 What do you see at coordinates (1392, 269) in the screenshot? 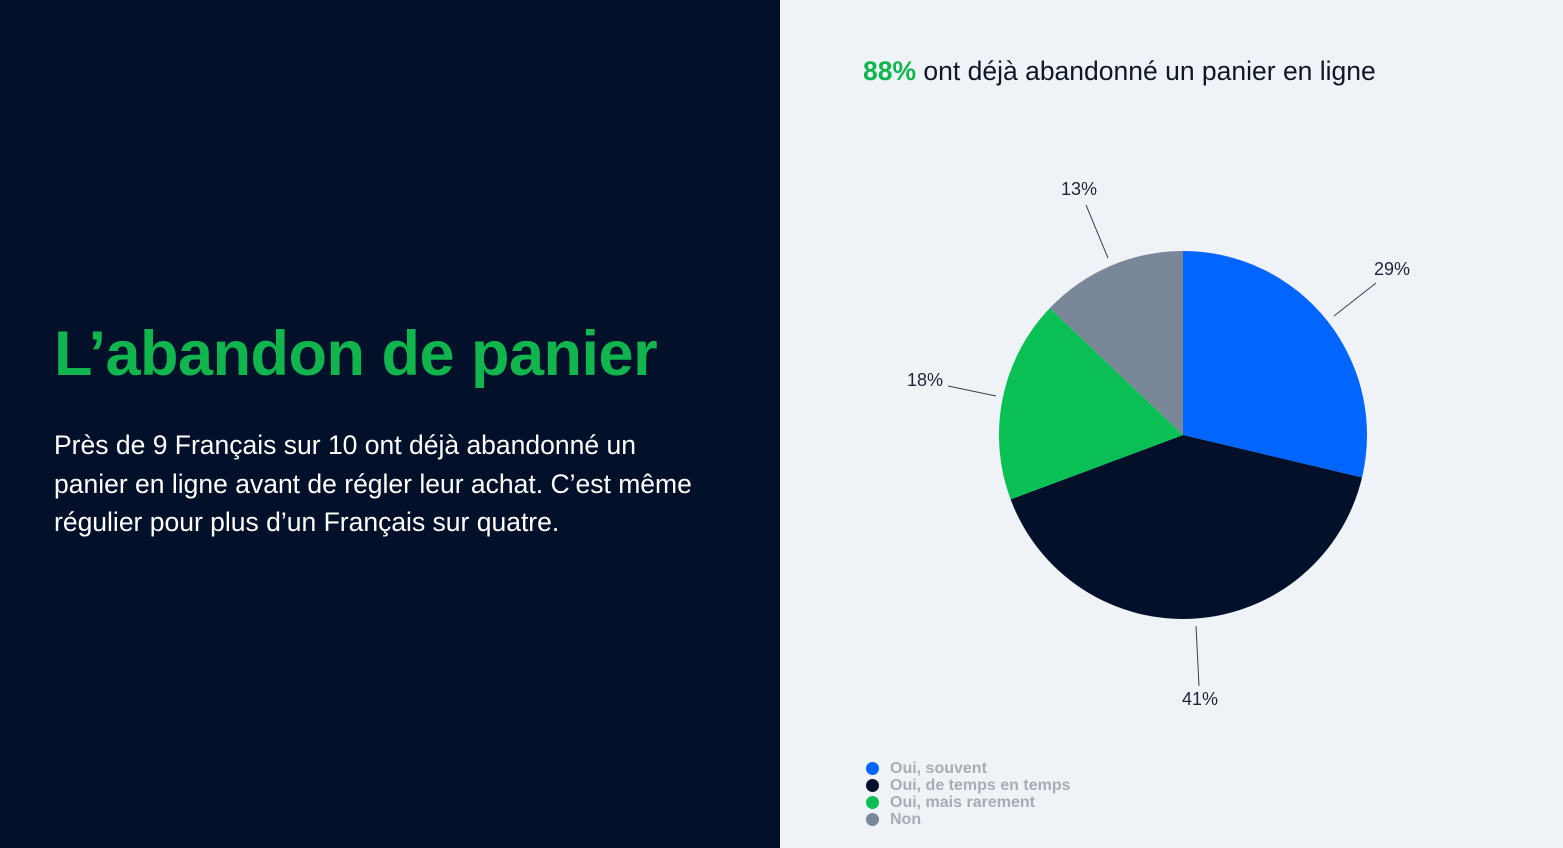
I see `data-label: 29%` at bounding box center [1392, 269].